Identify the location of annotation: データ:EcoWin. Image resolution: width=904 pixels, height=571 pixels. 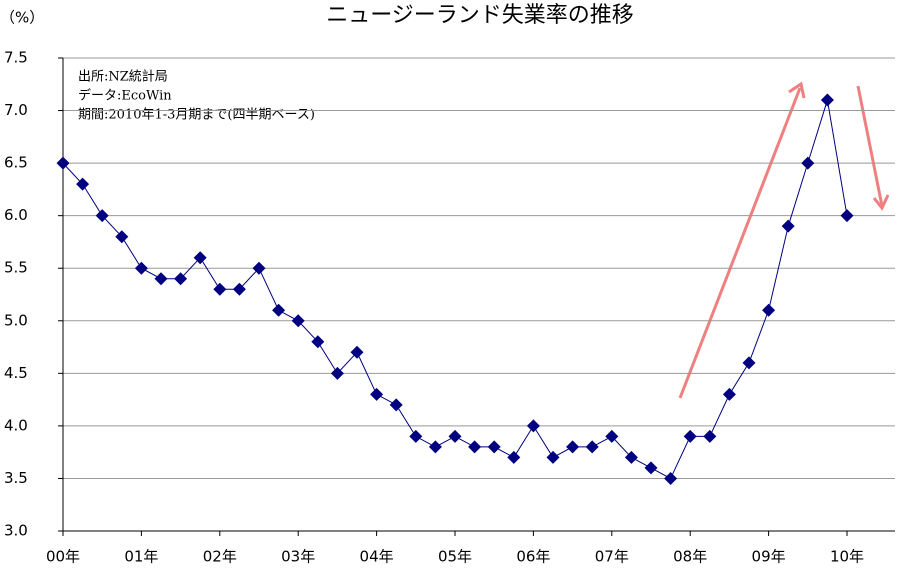
(125, 96).